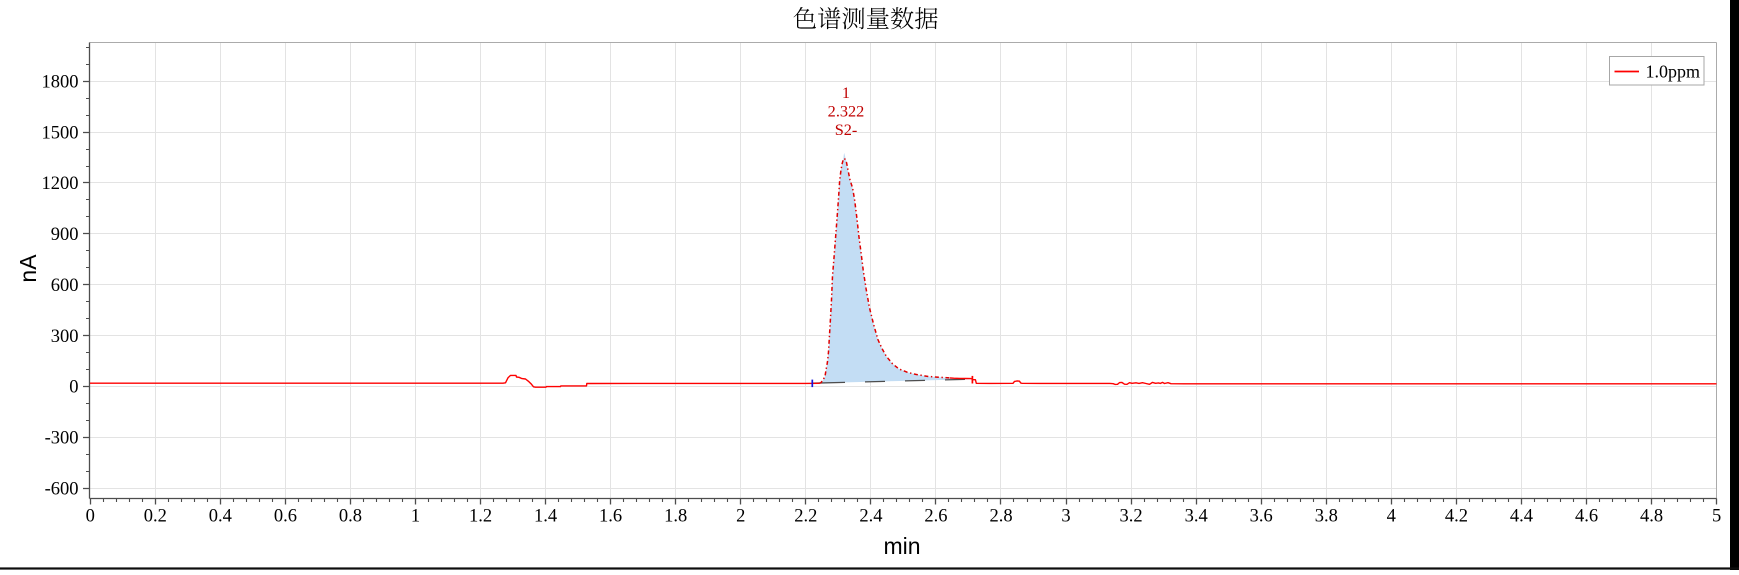 This screenshot has width=1739, height=575. Describe the element at coordinates (1131, 517) in the screenshot. I see `svg-text: 3.2` at that location.